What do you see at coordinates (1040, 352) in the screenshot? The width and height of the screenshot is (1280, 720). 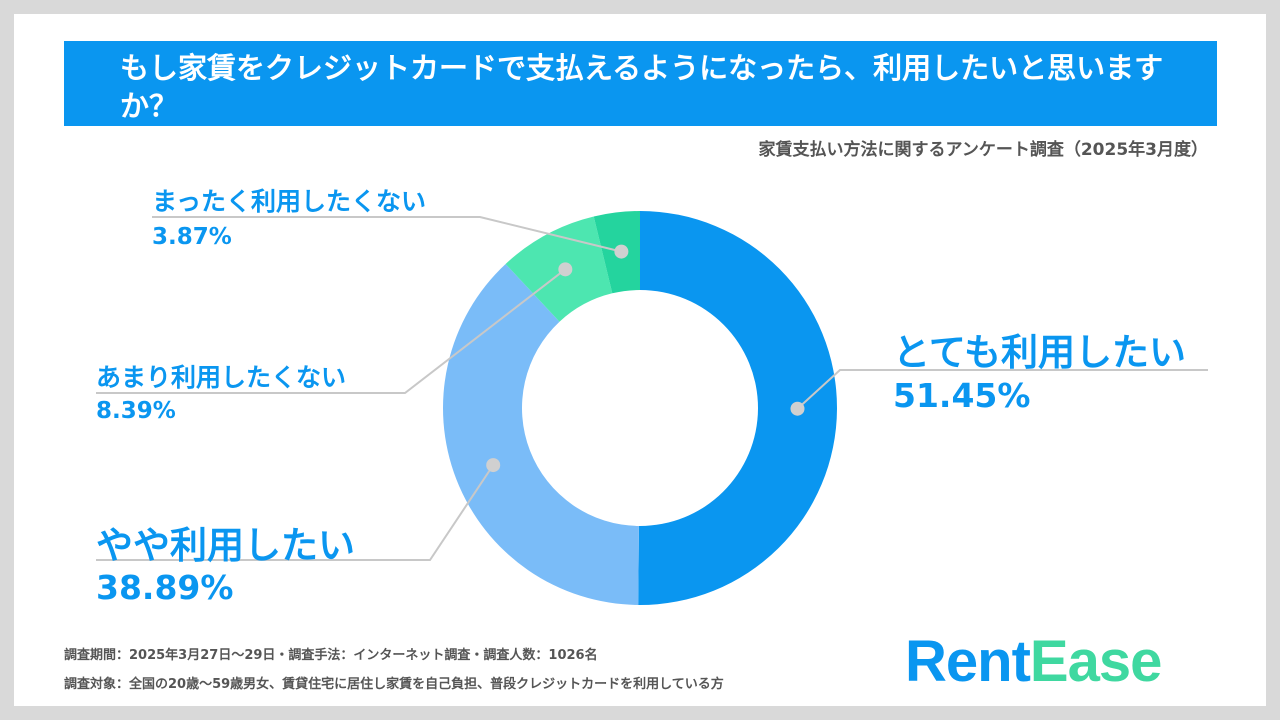 I see `slice-label-very-likely: とても利用したい` at bounding box center [1040, 352].